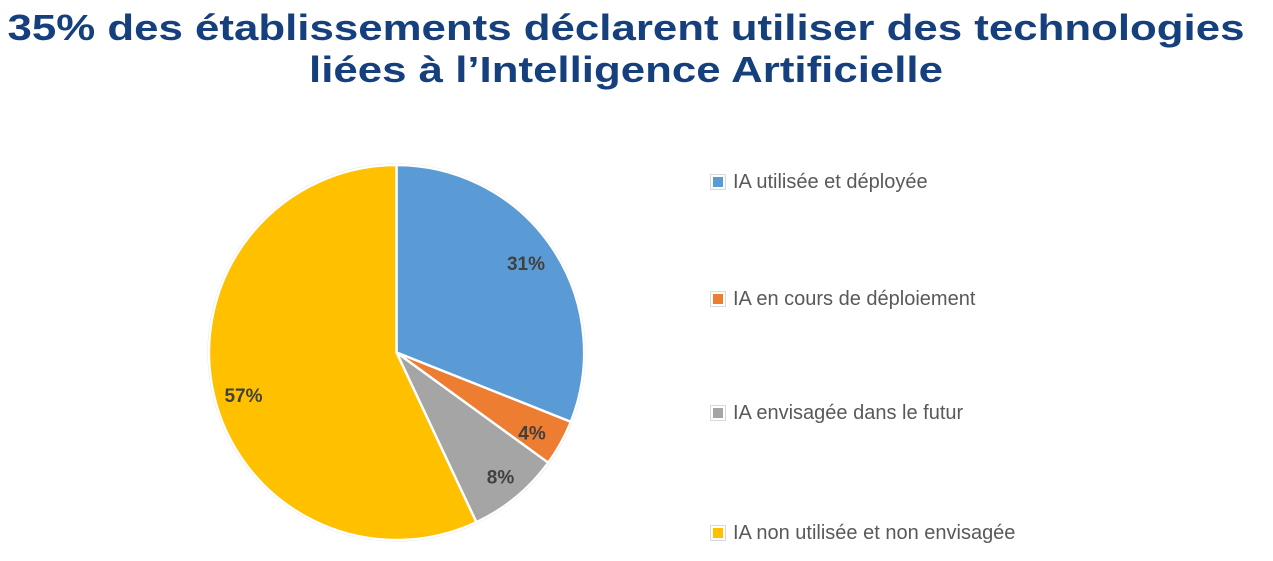 The image size is (1273, 561). What do you see at coordinates (243, 396) in the screenshot?
I see `svg-text: 57%` at bounding box center [243, 396].